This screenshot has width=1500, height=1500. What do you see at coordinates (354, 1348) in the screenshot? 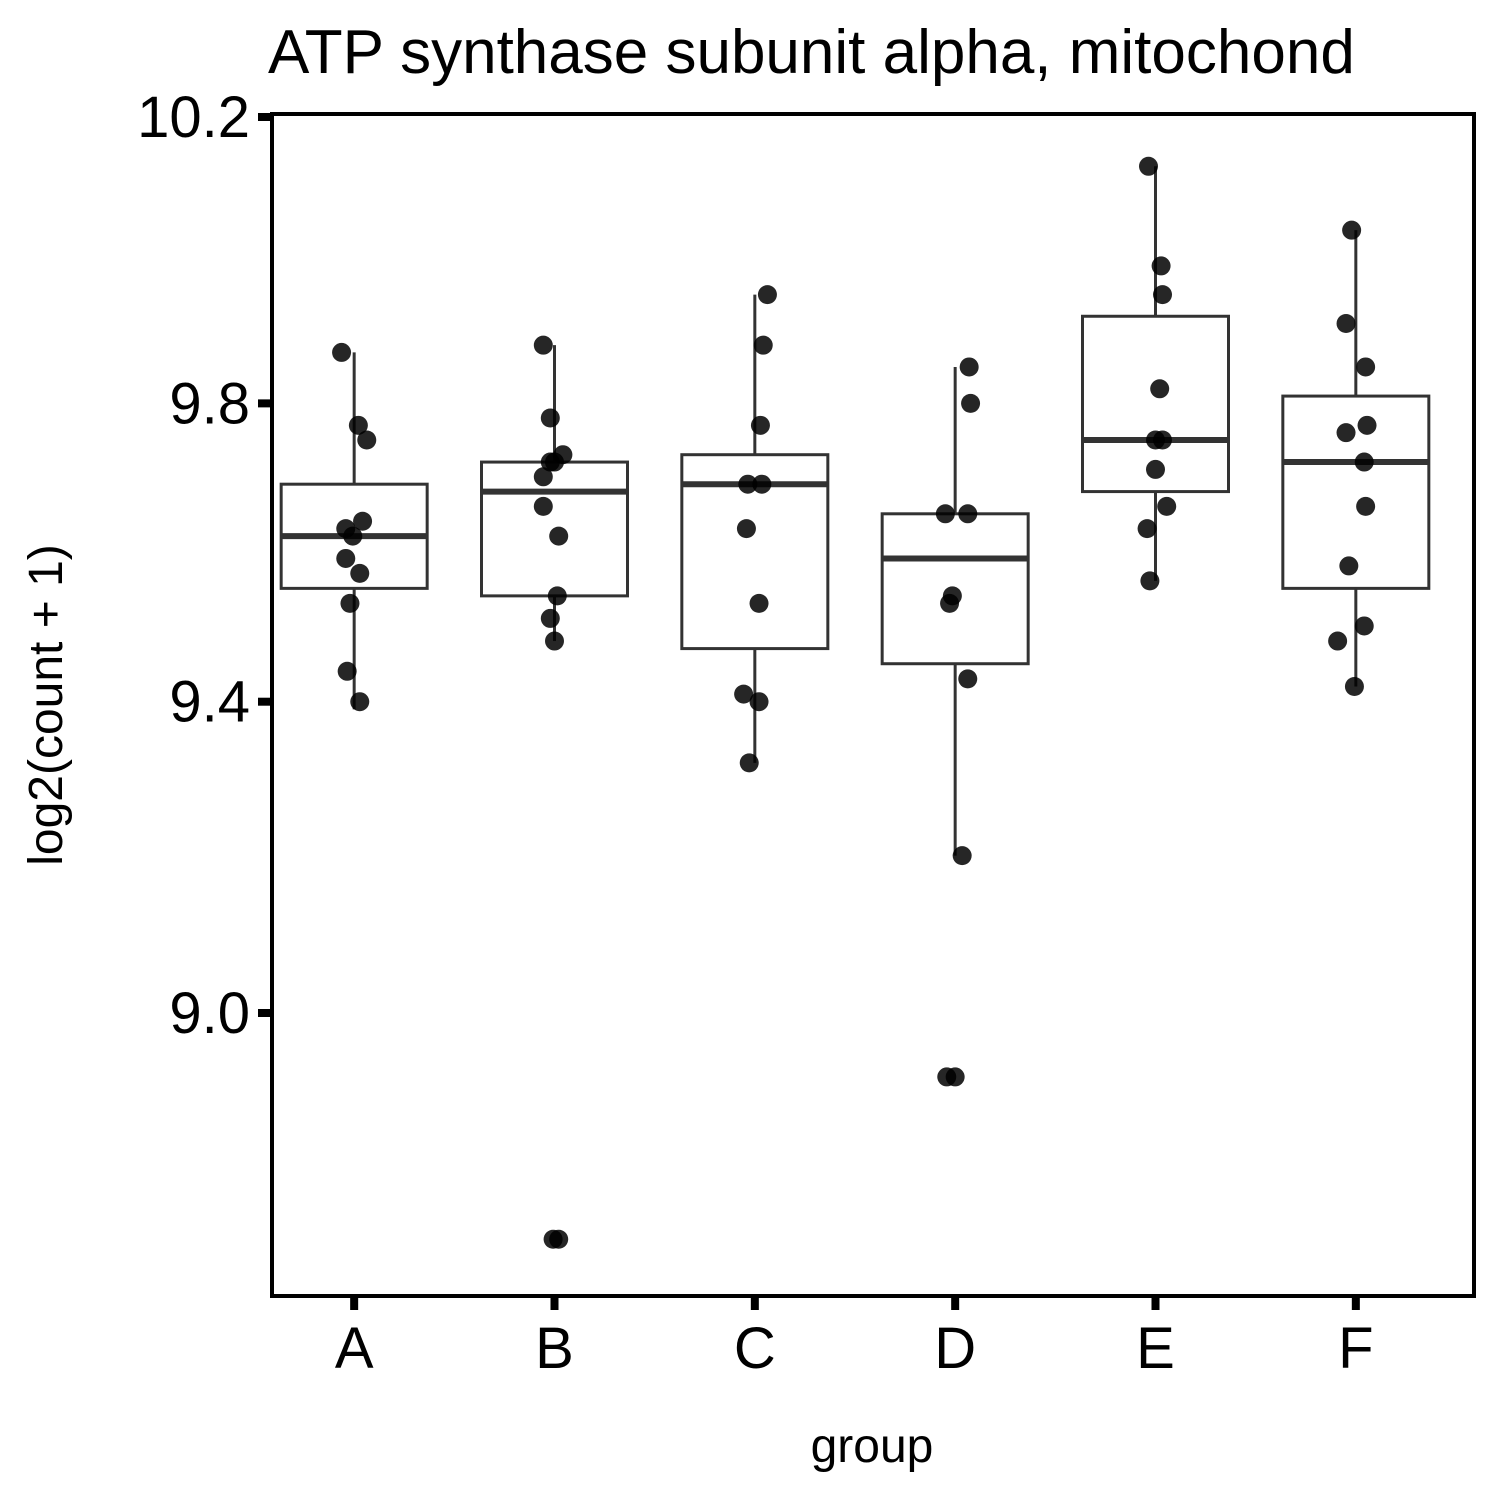
I see `x-tick-label: A` at bounding box center [354, 1348].